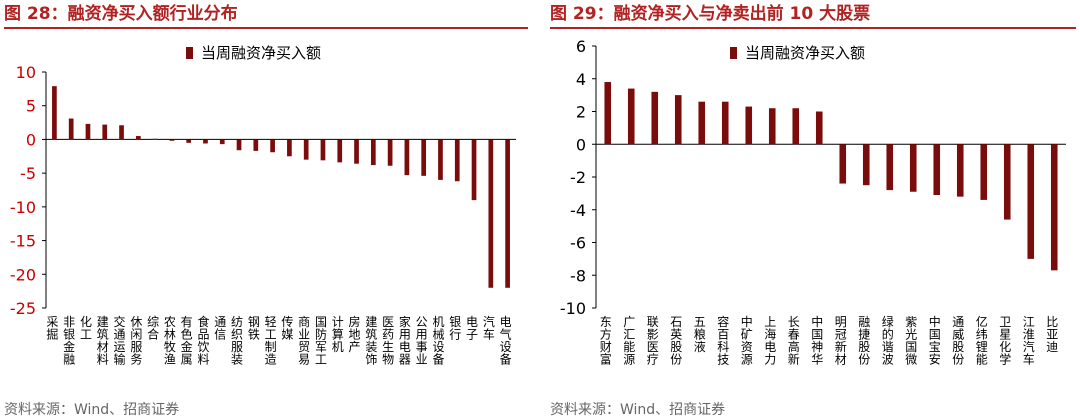 The width and height of the screenshot is (1080, 419). What do you see at coordinates (578, 243) in the screenshot?
I see `y-tick-label: -6` at bounding box center [578, 243].